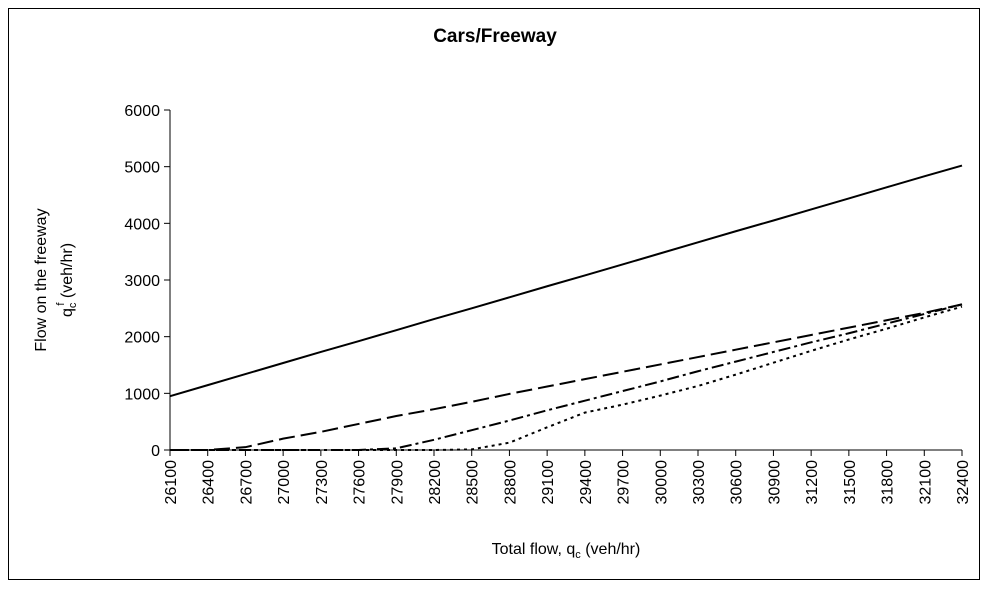  I want to click on y-tick-label: 1000, so click(142, 394).